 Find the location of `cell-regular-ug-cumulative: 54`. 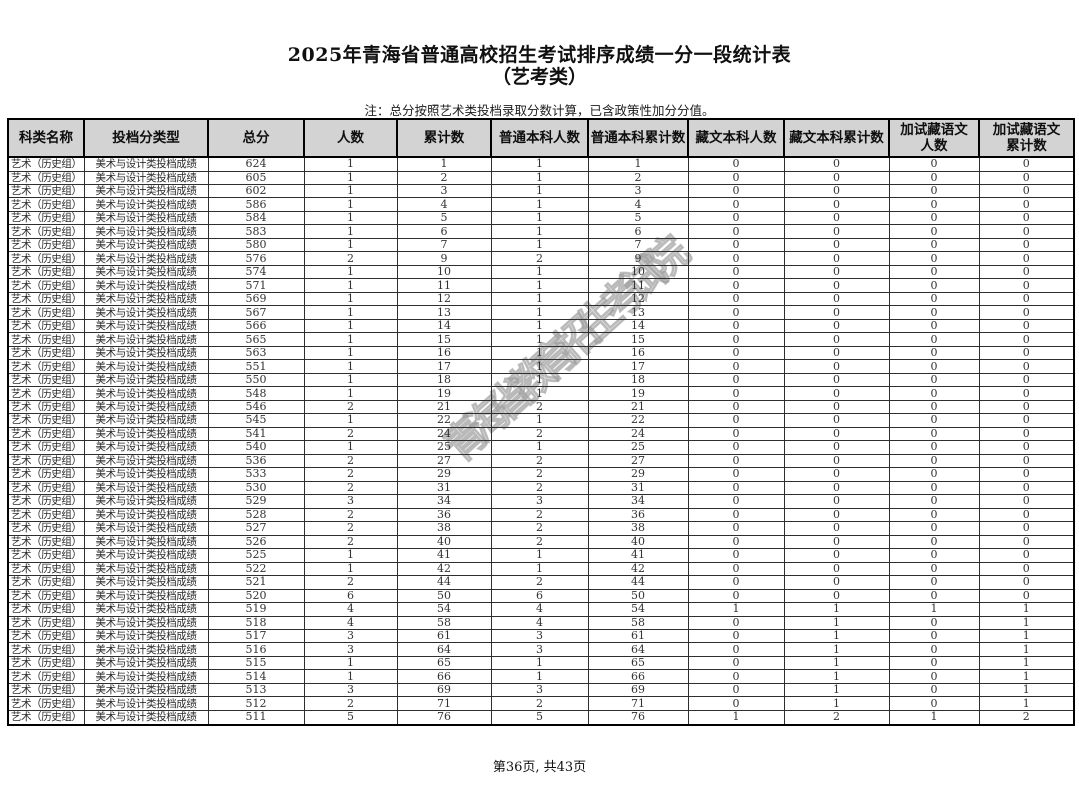

cell-regular-ug-cumulative: 54 is located at coordinates (638, 609).